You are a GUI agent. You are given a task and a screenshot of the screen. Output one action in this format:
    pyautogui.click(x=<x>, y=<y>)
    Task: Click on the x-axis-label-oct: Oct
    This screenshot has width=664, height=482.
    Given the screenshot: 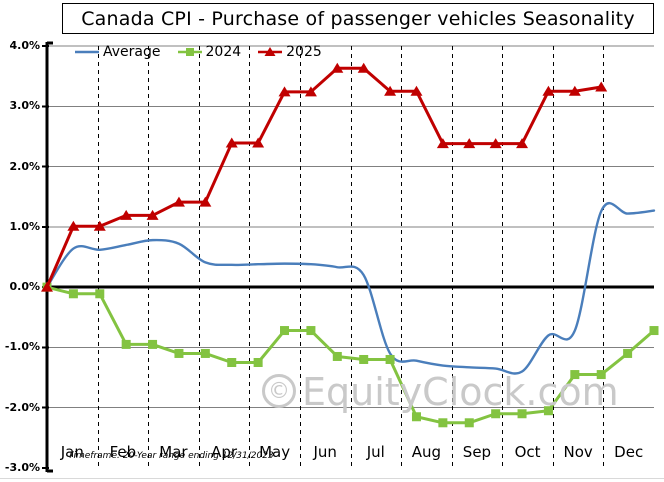 What is the action you would take?
    pyautogui.click(x=527, y=452)
    